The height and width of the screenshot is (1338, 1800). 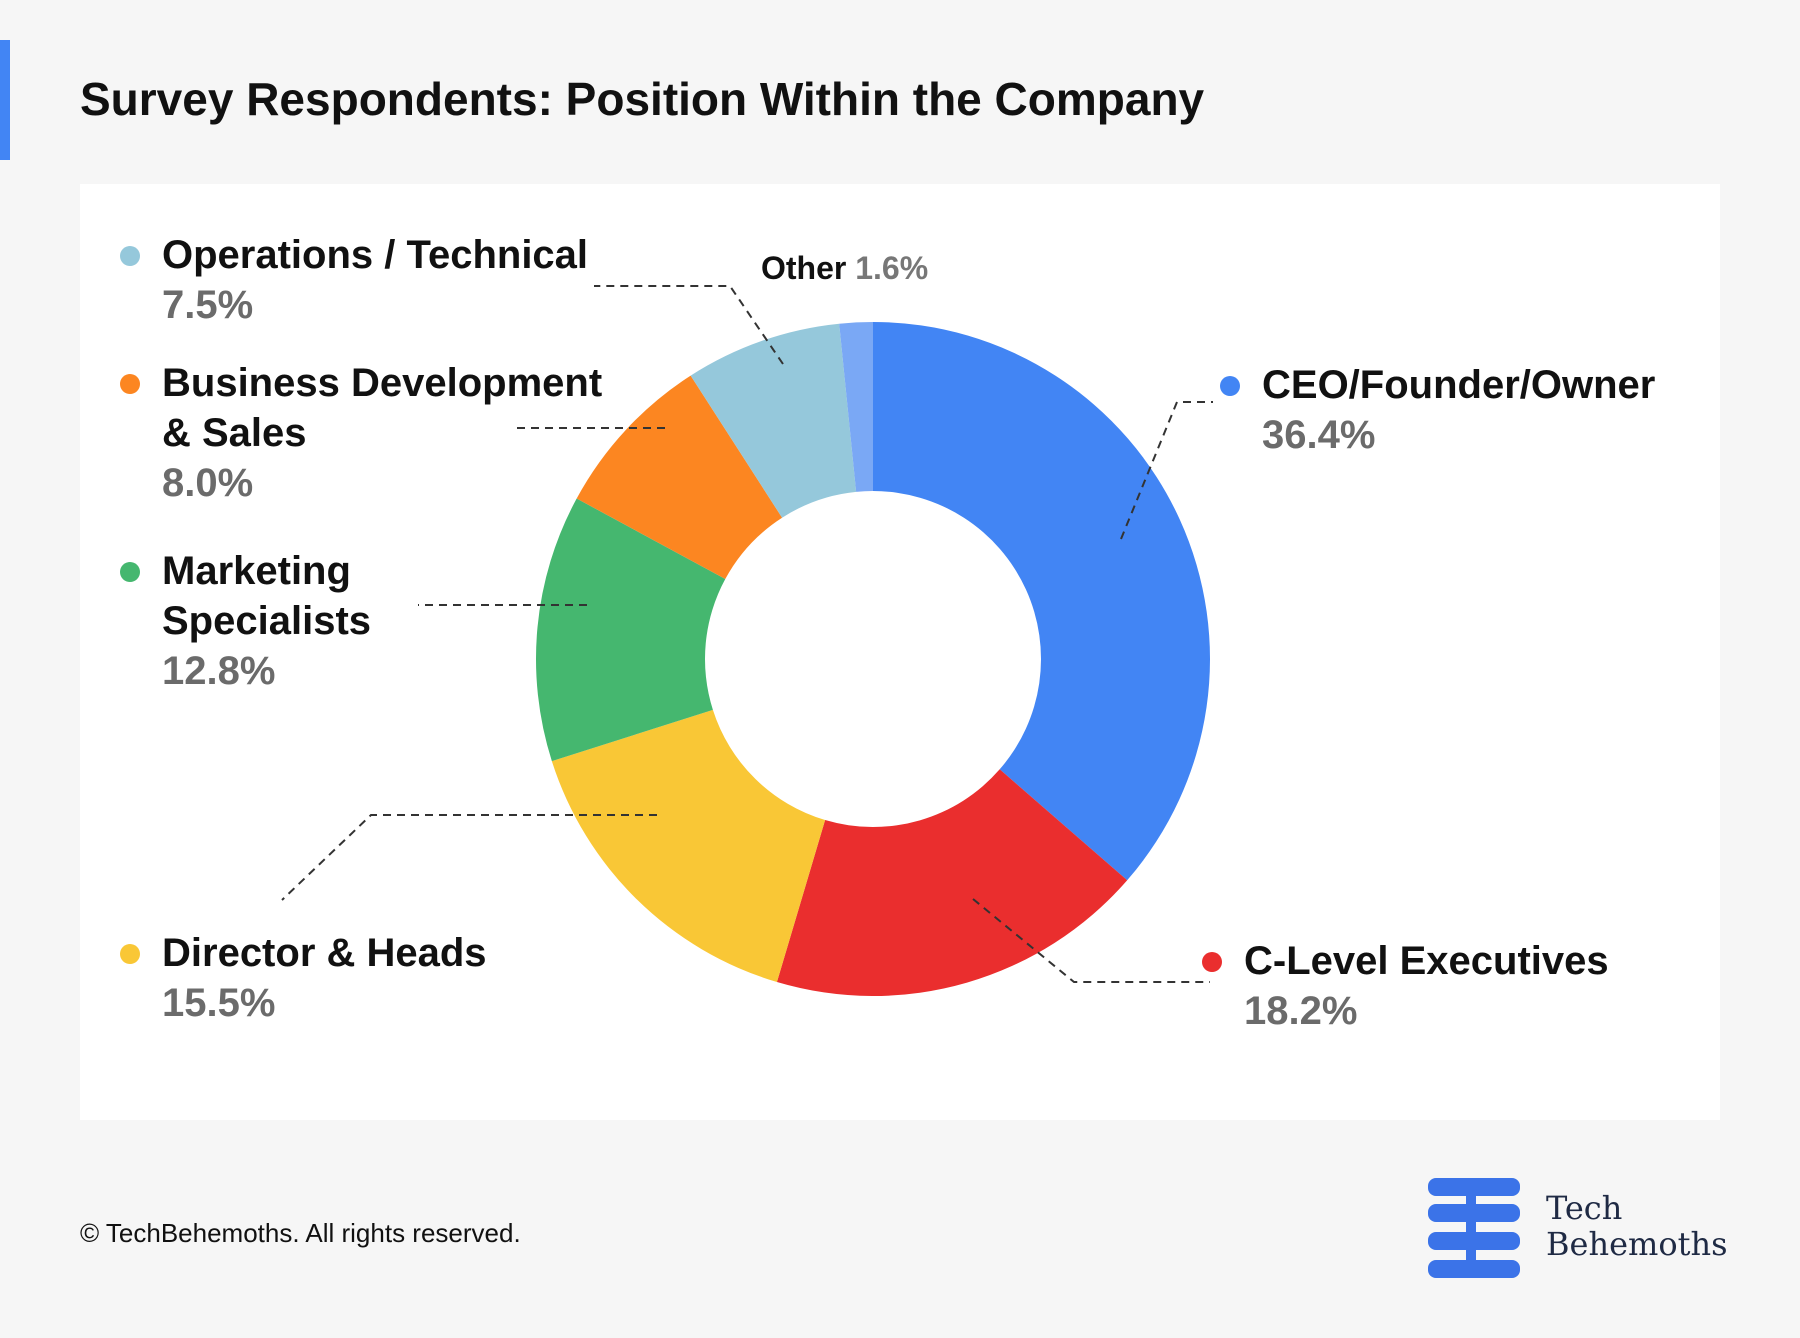 I want to click on legend-name-director: Director & Heads, so click(x=324, y=953).